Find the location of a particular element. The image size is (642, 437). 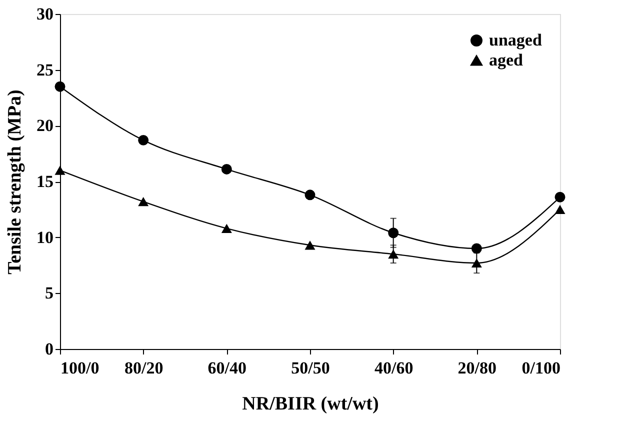

x-tick-label: 100/0 is located at coordinates (80, 368).